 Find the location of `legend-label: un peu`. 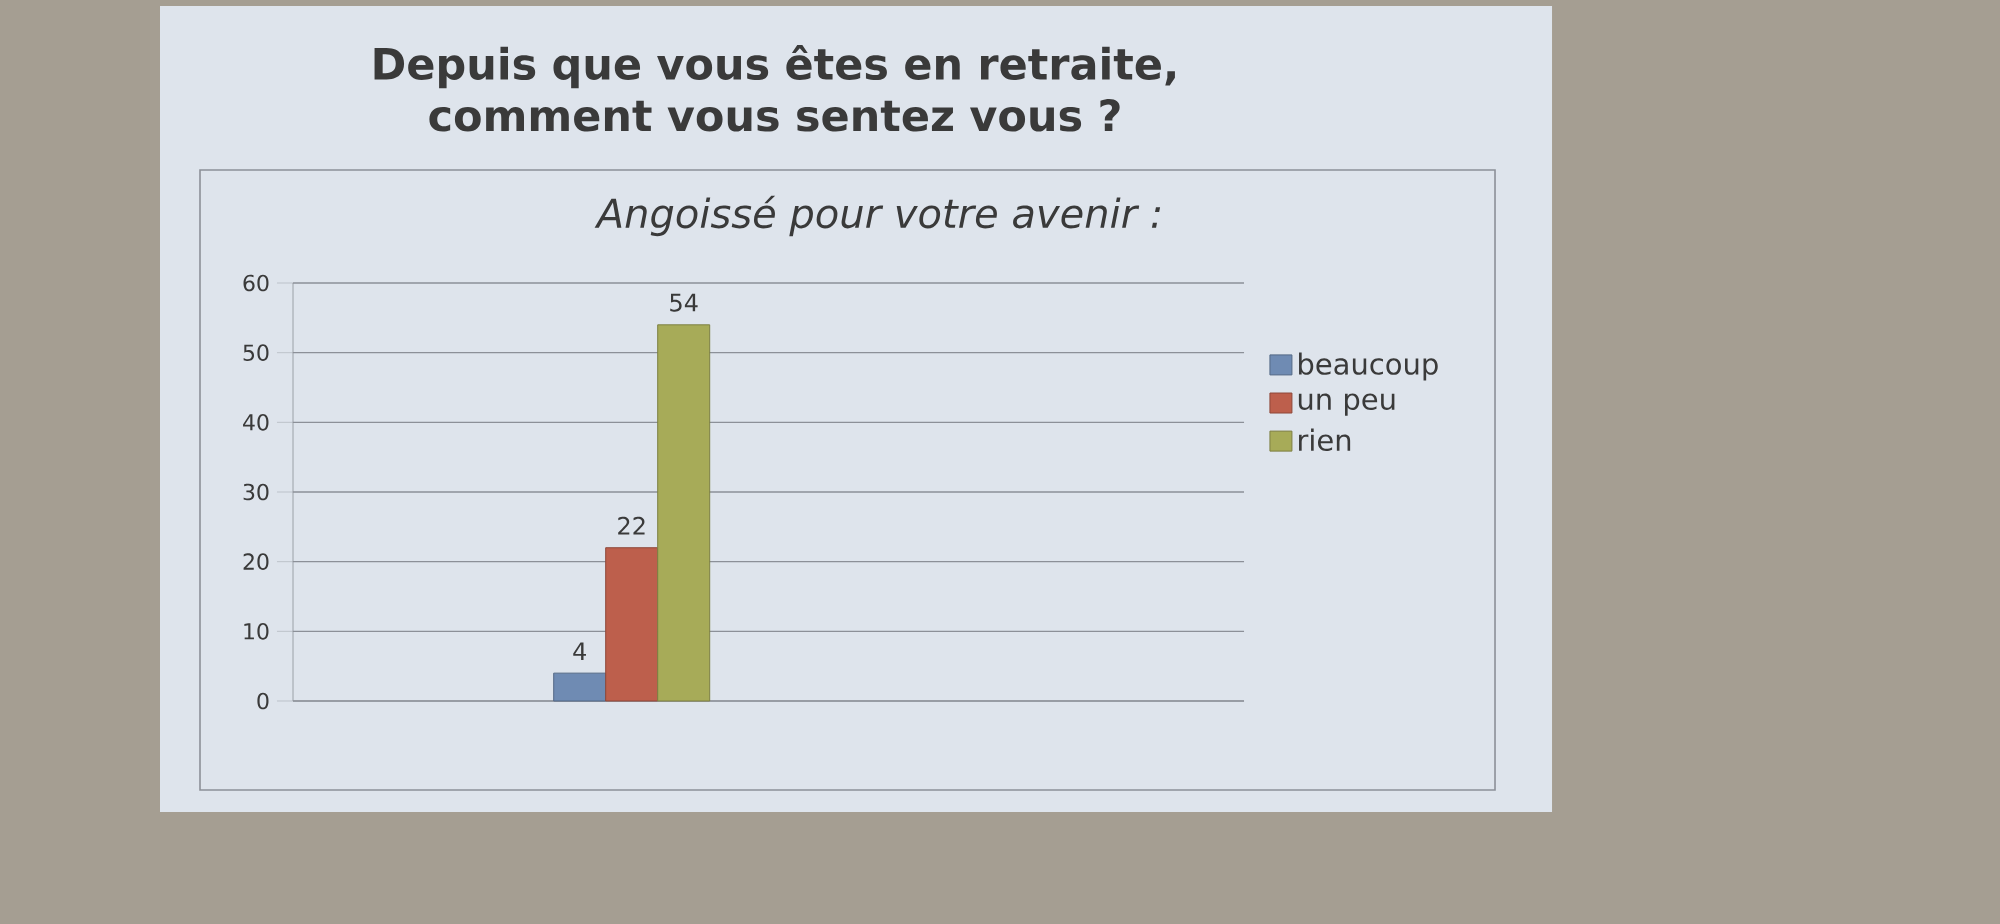

legend-label: un peu is located at coordinates (1346, 404).